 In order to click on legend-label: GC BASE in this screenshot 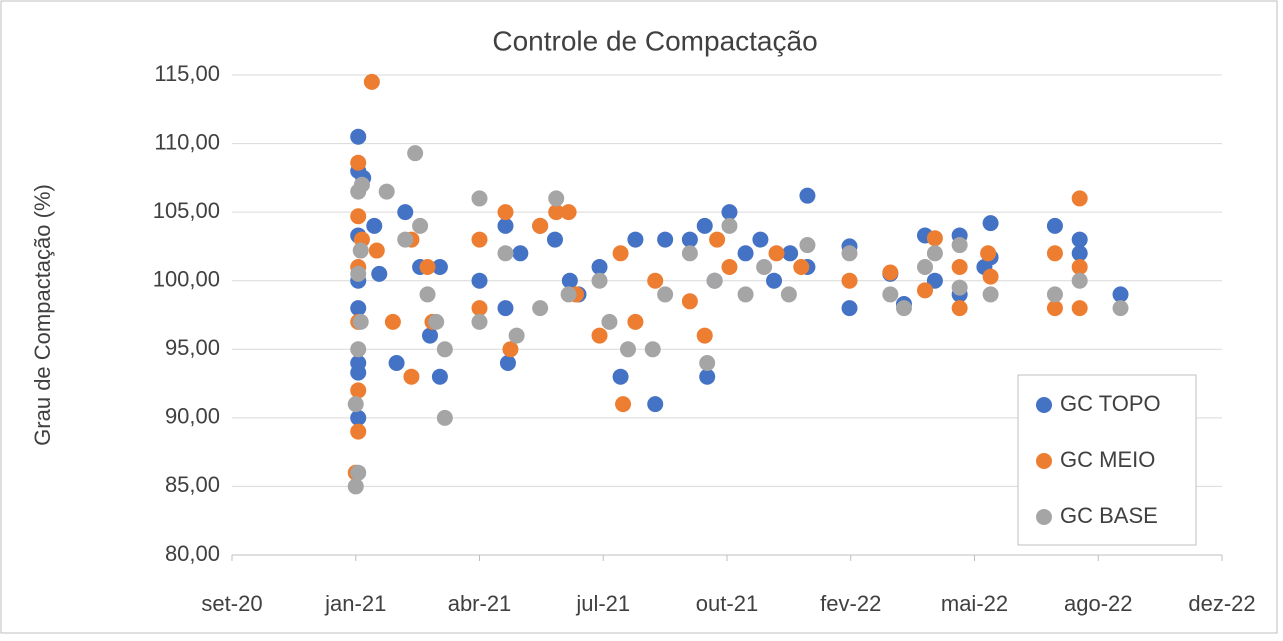, I will do `click(1109, 515)`.